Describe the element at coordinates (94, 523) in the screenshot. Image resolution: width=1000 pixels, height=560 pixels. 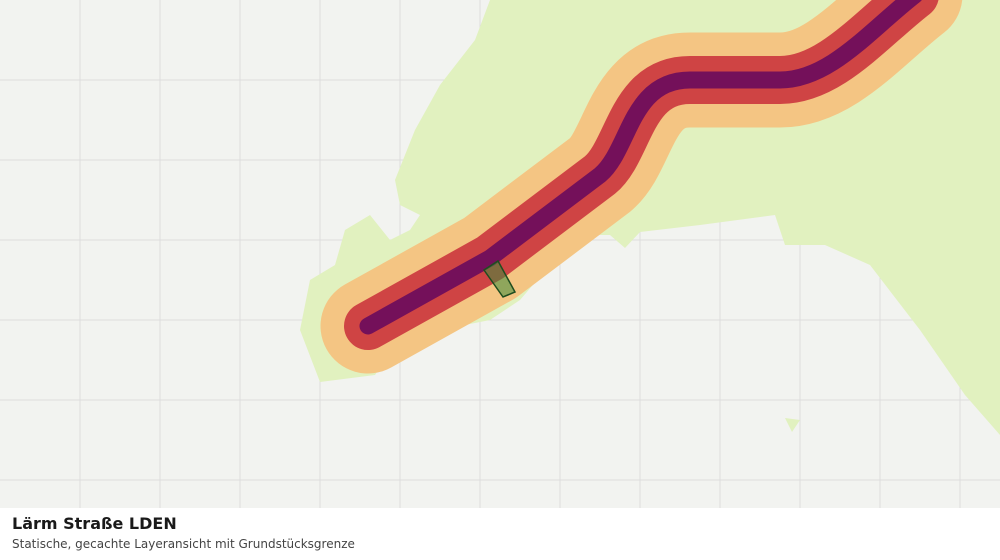
I see `layer-title: Lärm Straße LDEN` at that location.